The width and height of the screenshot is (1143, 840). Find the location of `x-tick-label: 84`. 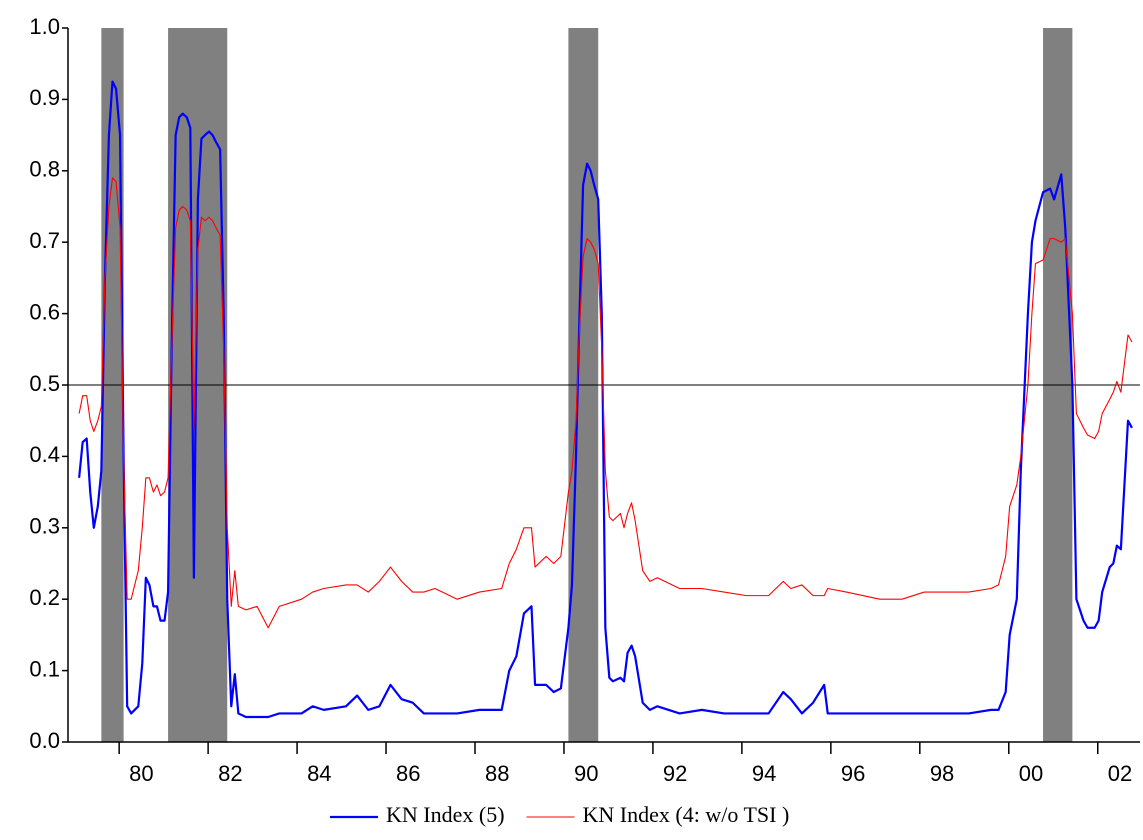

x-tick-label: 84 is located at coordinates (319, 773).